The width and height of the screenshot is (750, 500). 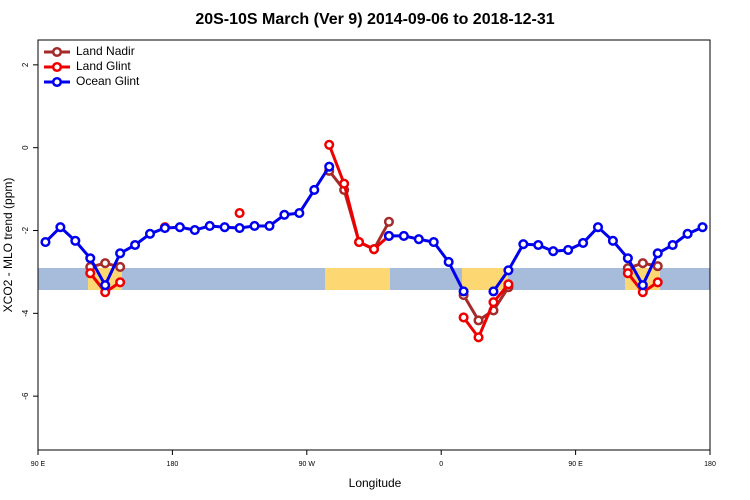 What do you see at coordinates (441, 464) in the screenshot?
I see `x-tick-label: 0` at bounding box center [441, 464].